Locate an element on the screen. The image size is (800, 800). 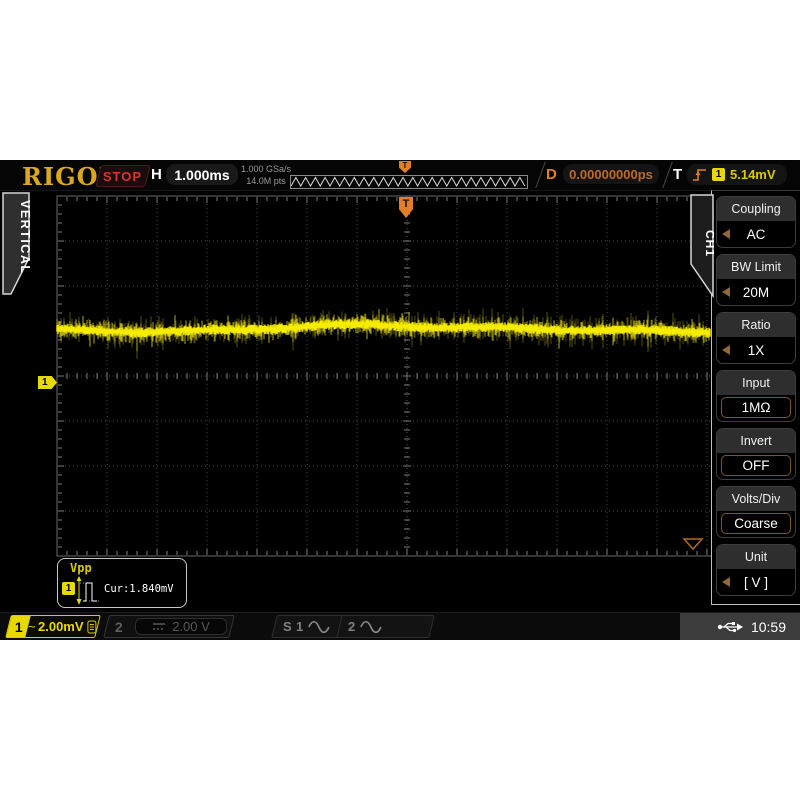
dc-coupling-icon is located at coordinates (159, 626).